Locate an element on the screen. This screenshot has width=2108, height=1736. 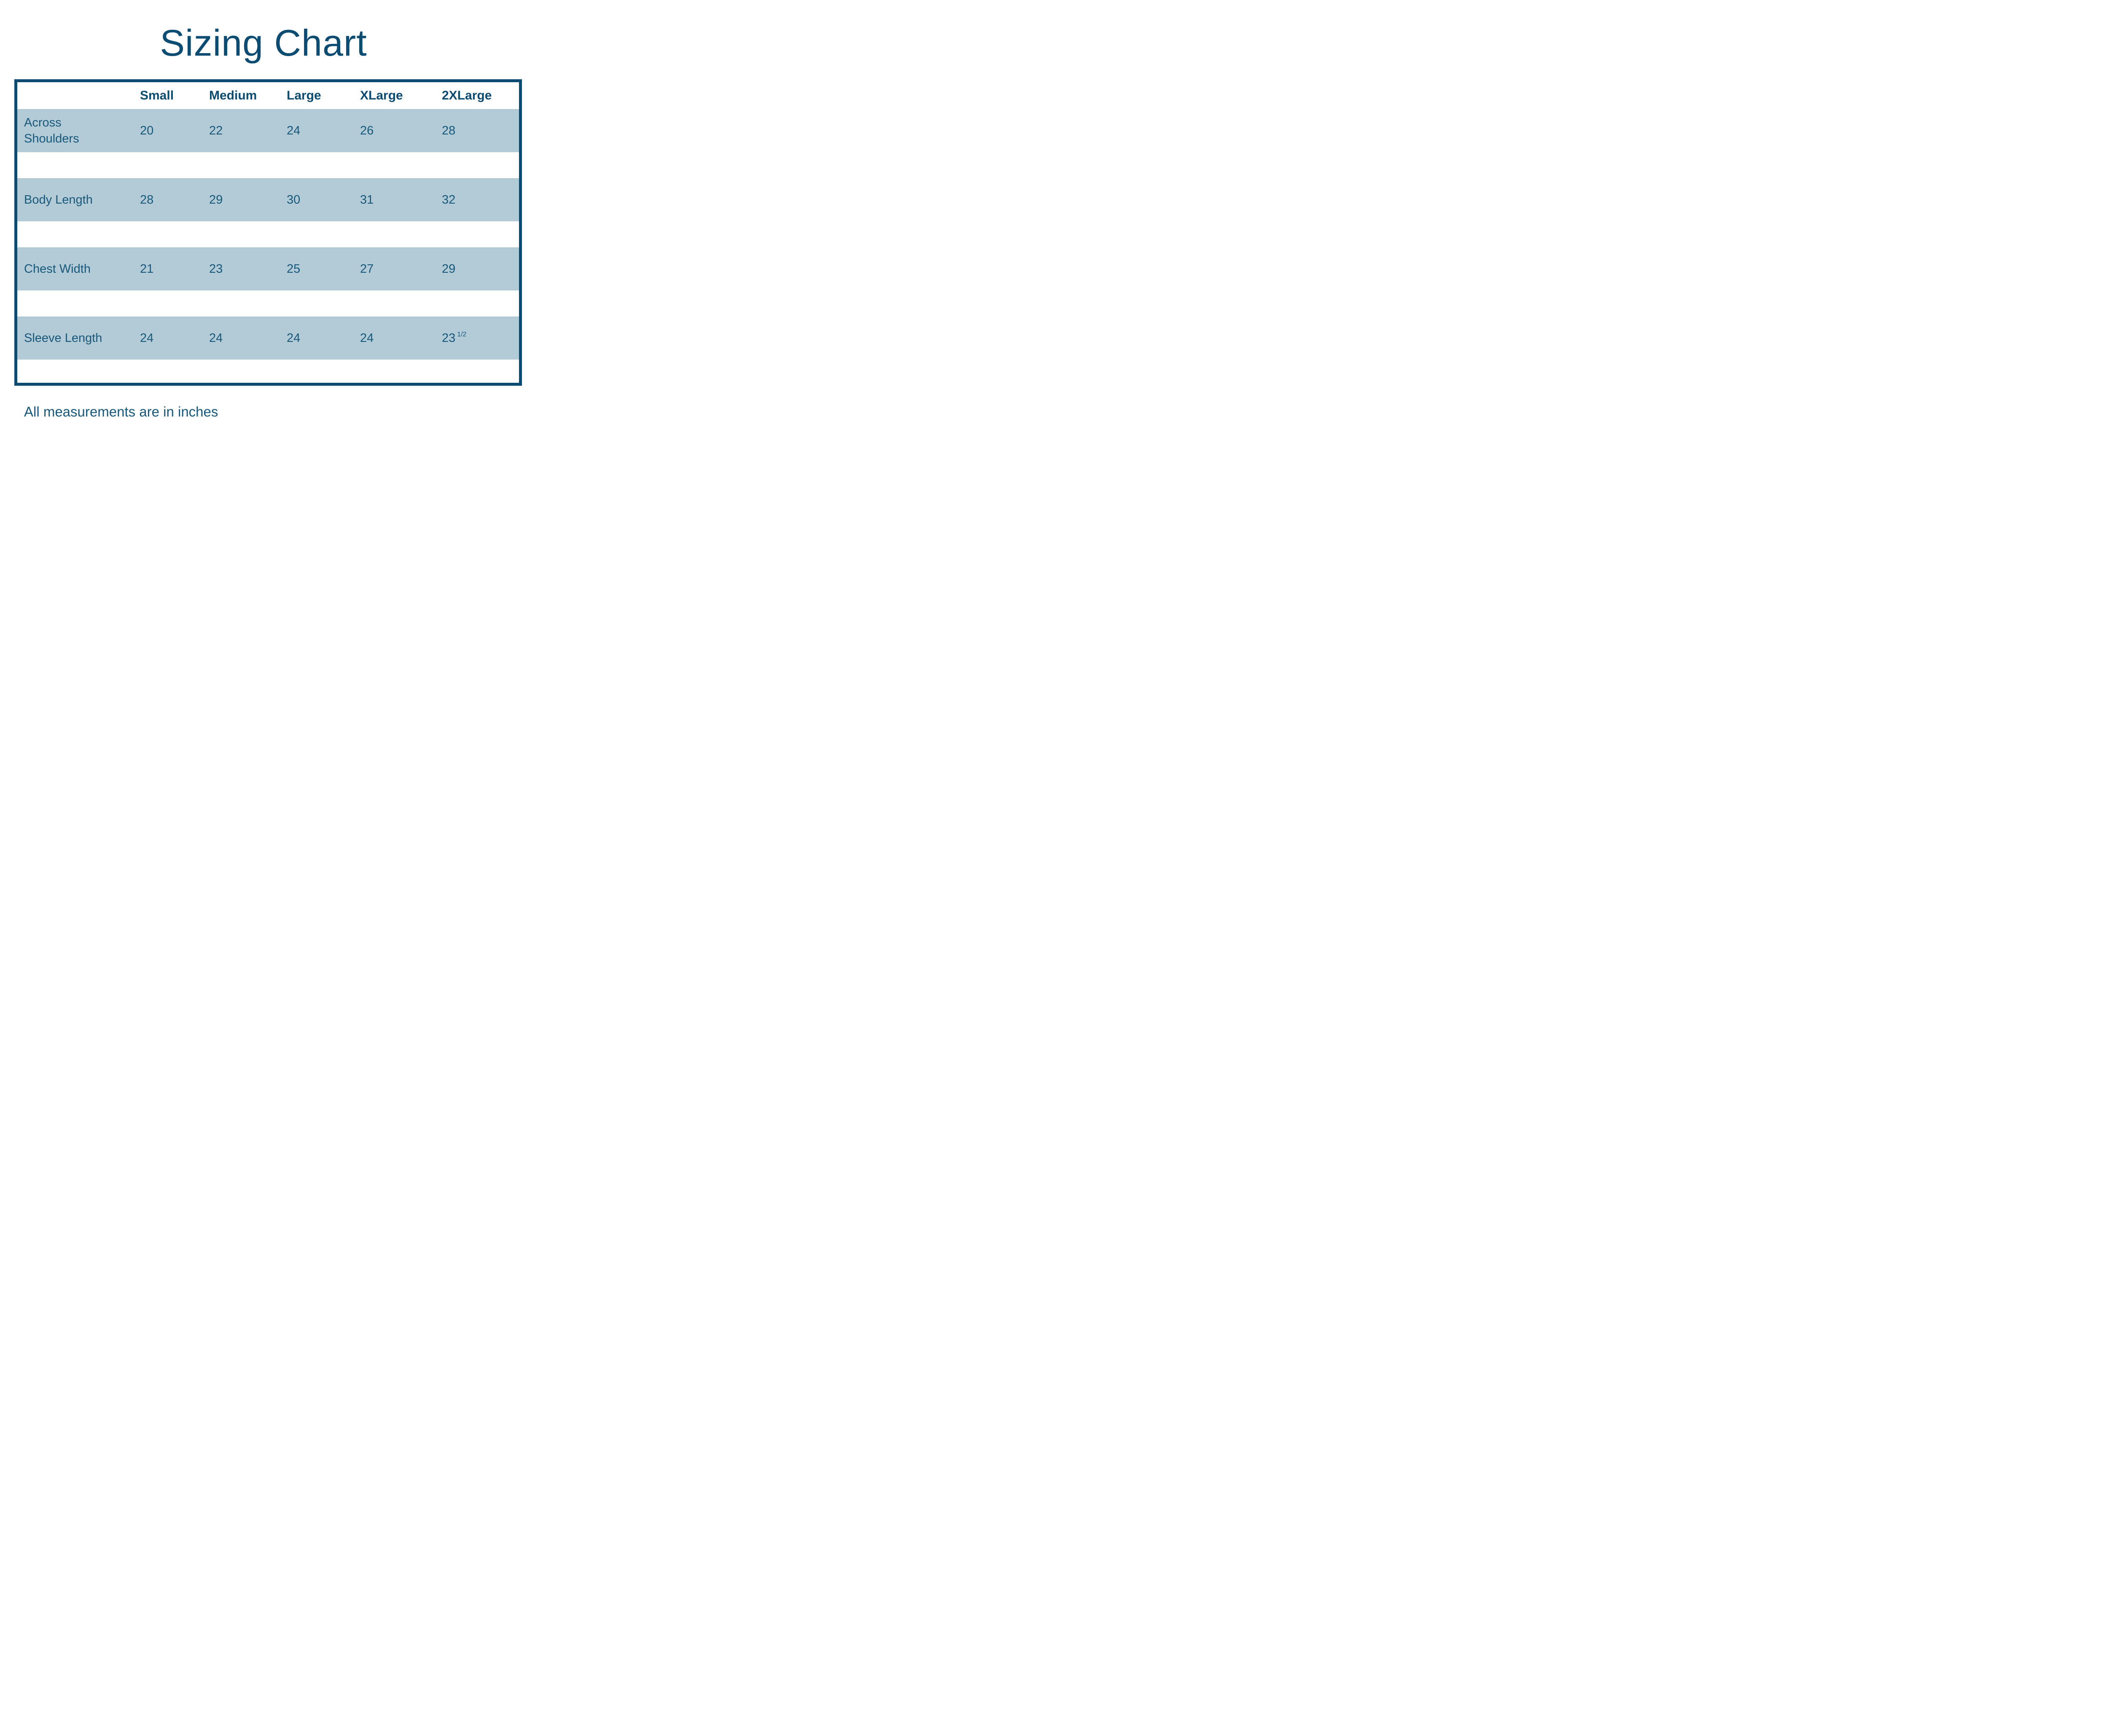
header-row: Small Medium Large XLarge 2XLarge is located at coordinates (268, 95).